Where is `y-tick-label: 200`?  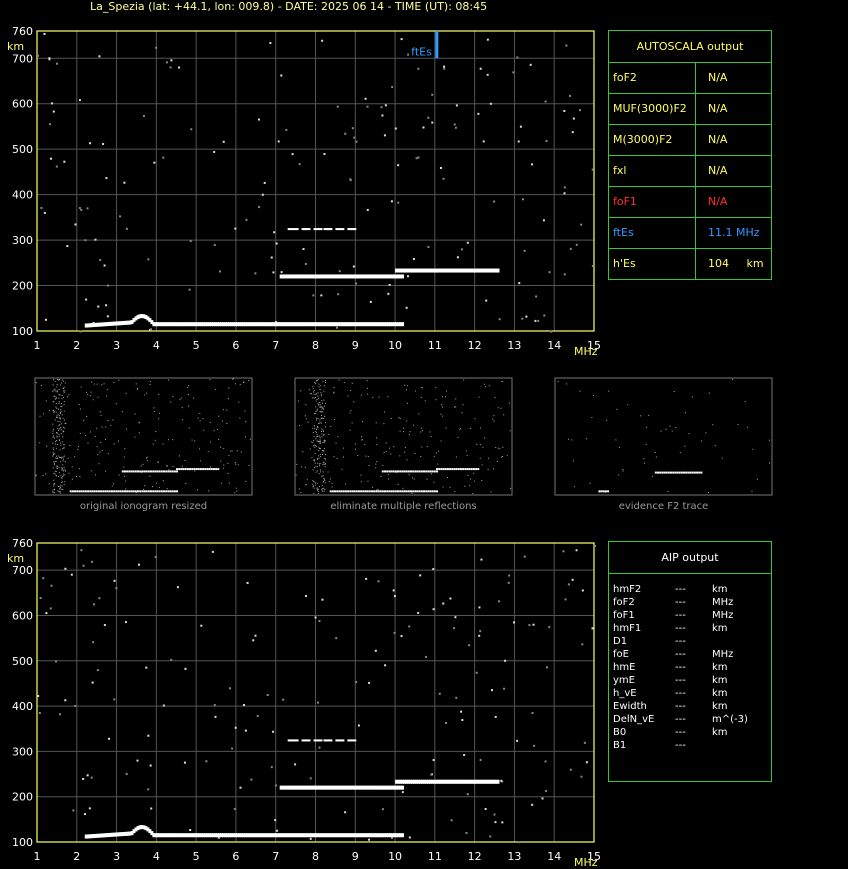 y-tick-label: 200 is located at coordinates (22, 797).